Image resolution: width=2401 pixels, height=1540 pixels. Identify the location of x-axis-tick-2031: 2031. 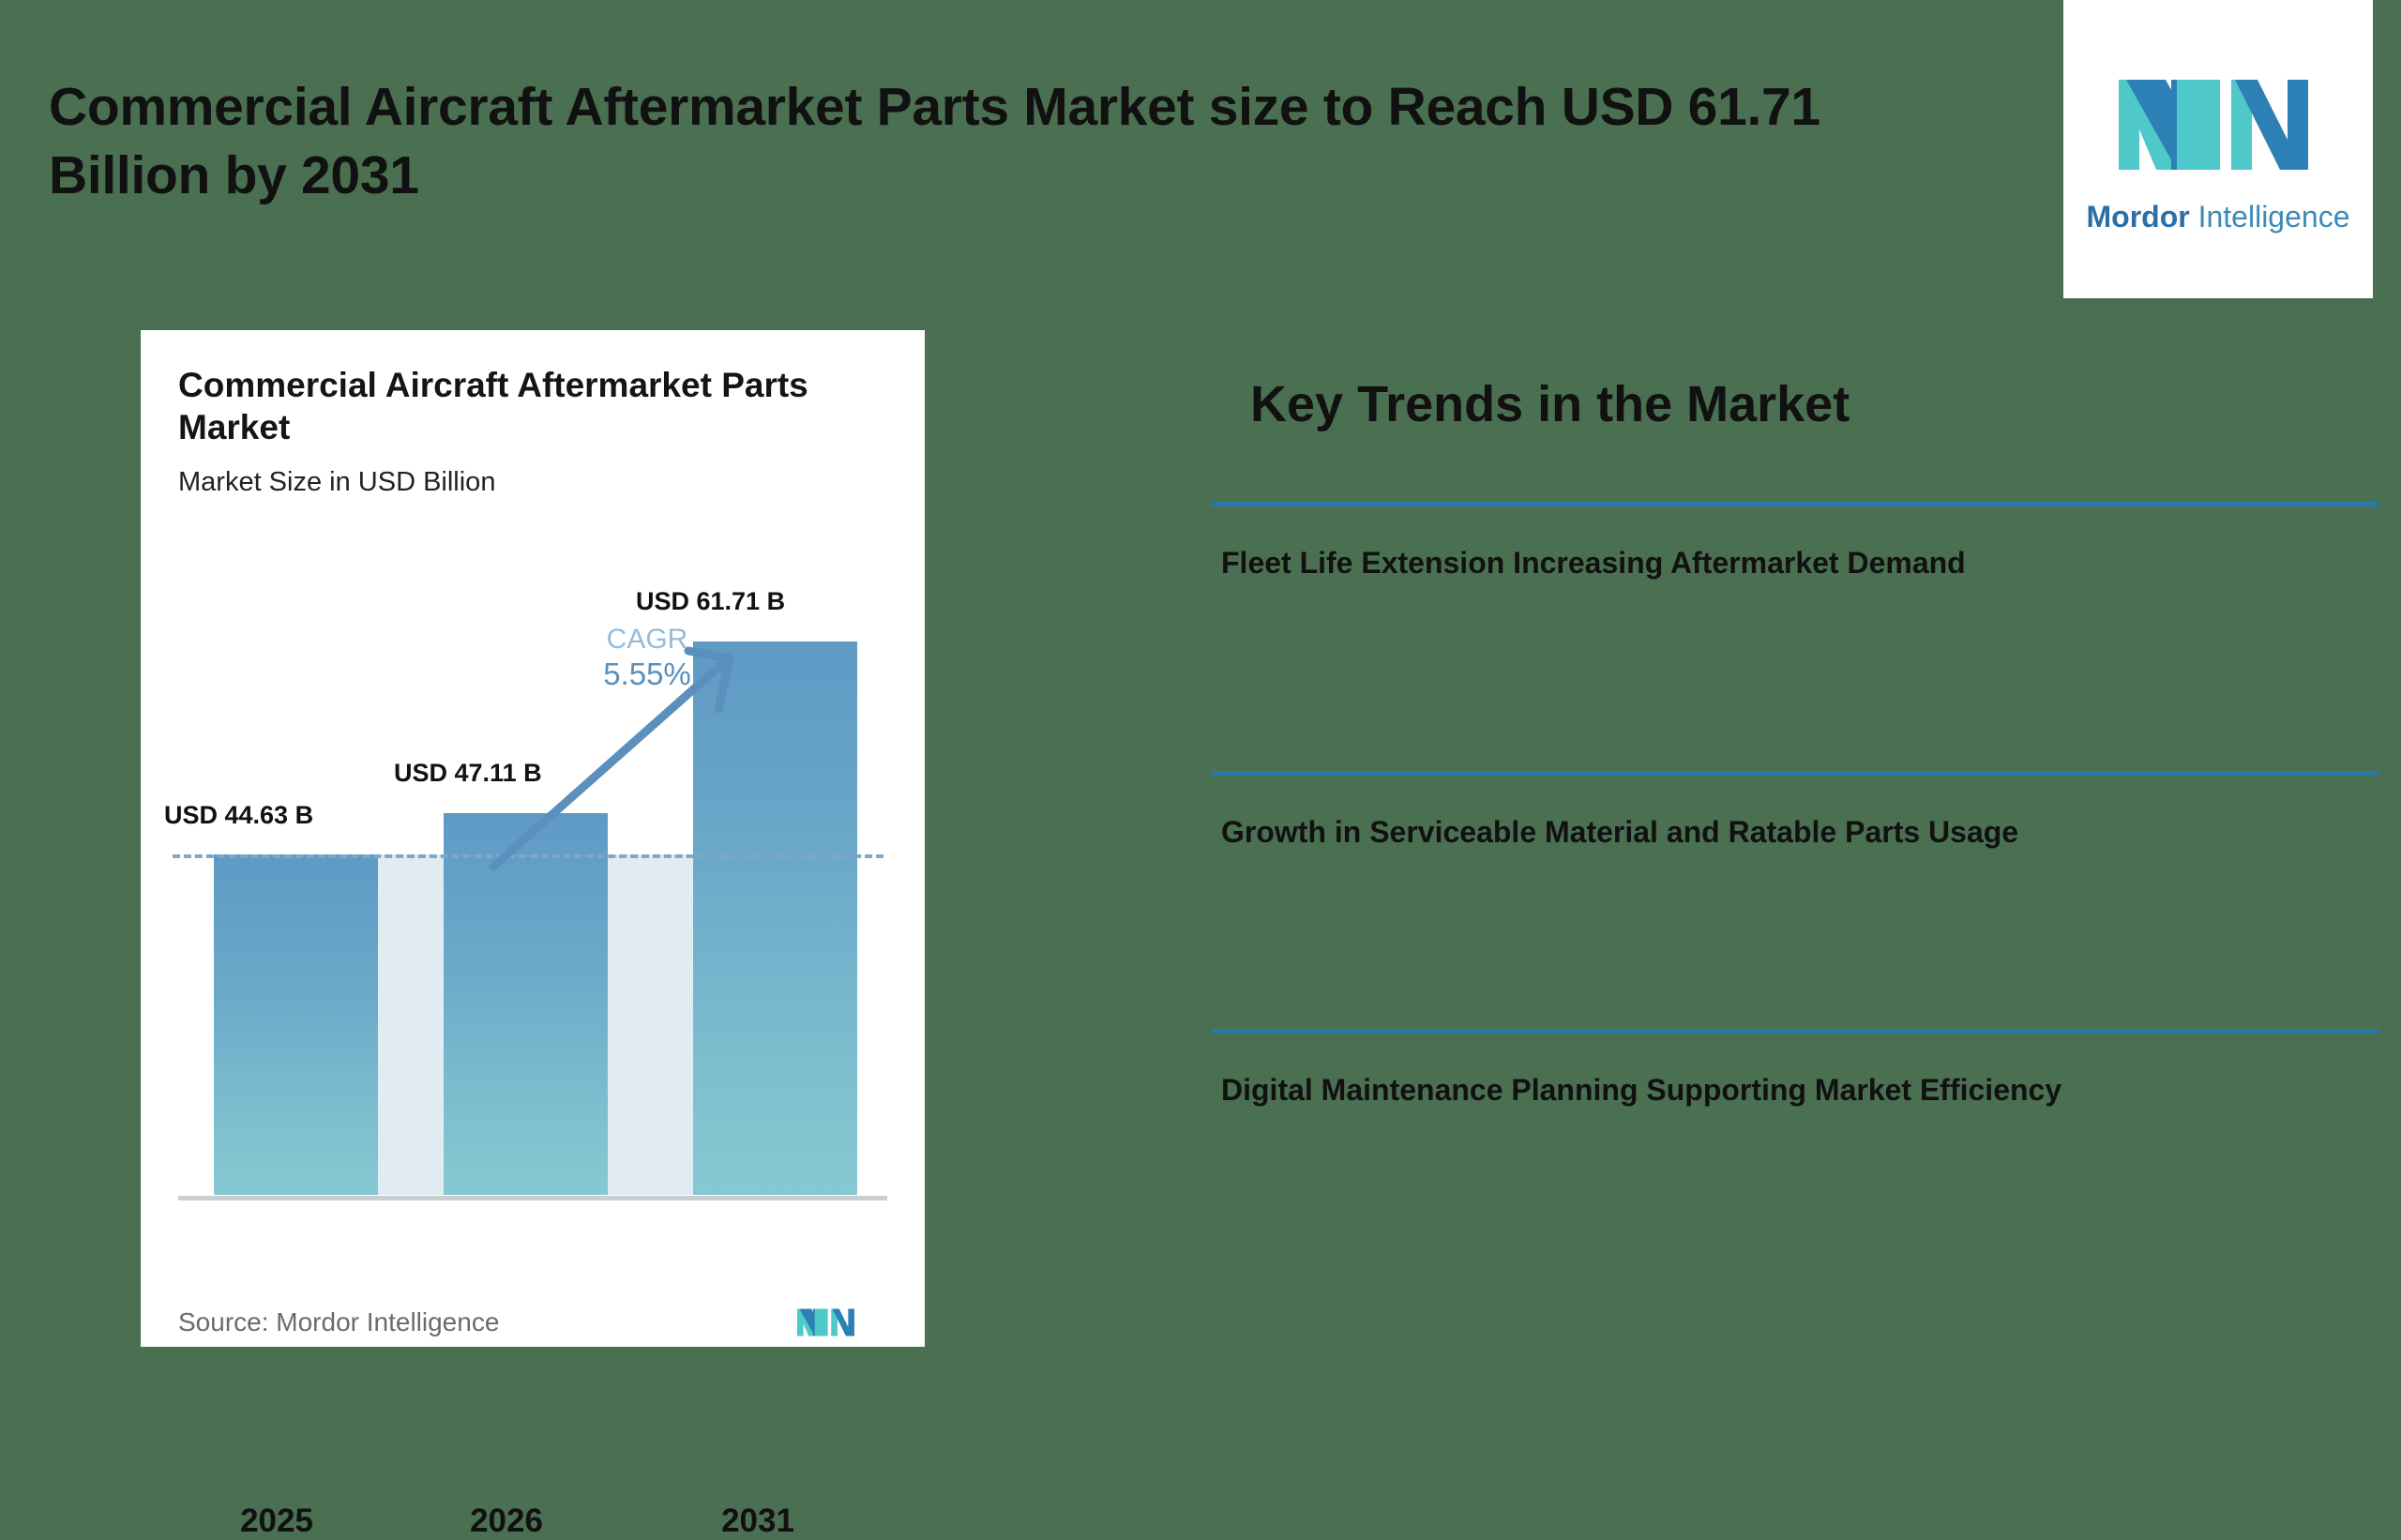
(757, 1520).